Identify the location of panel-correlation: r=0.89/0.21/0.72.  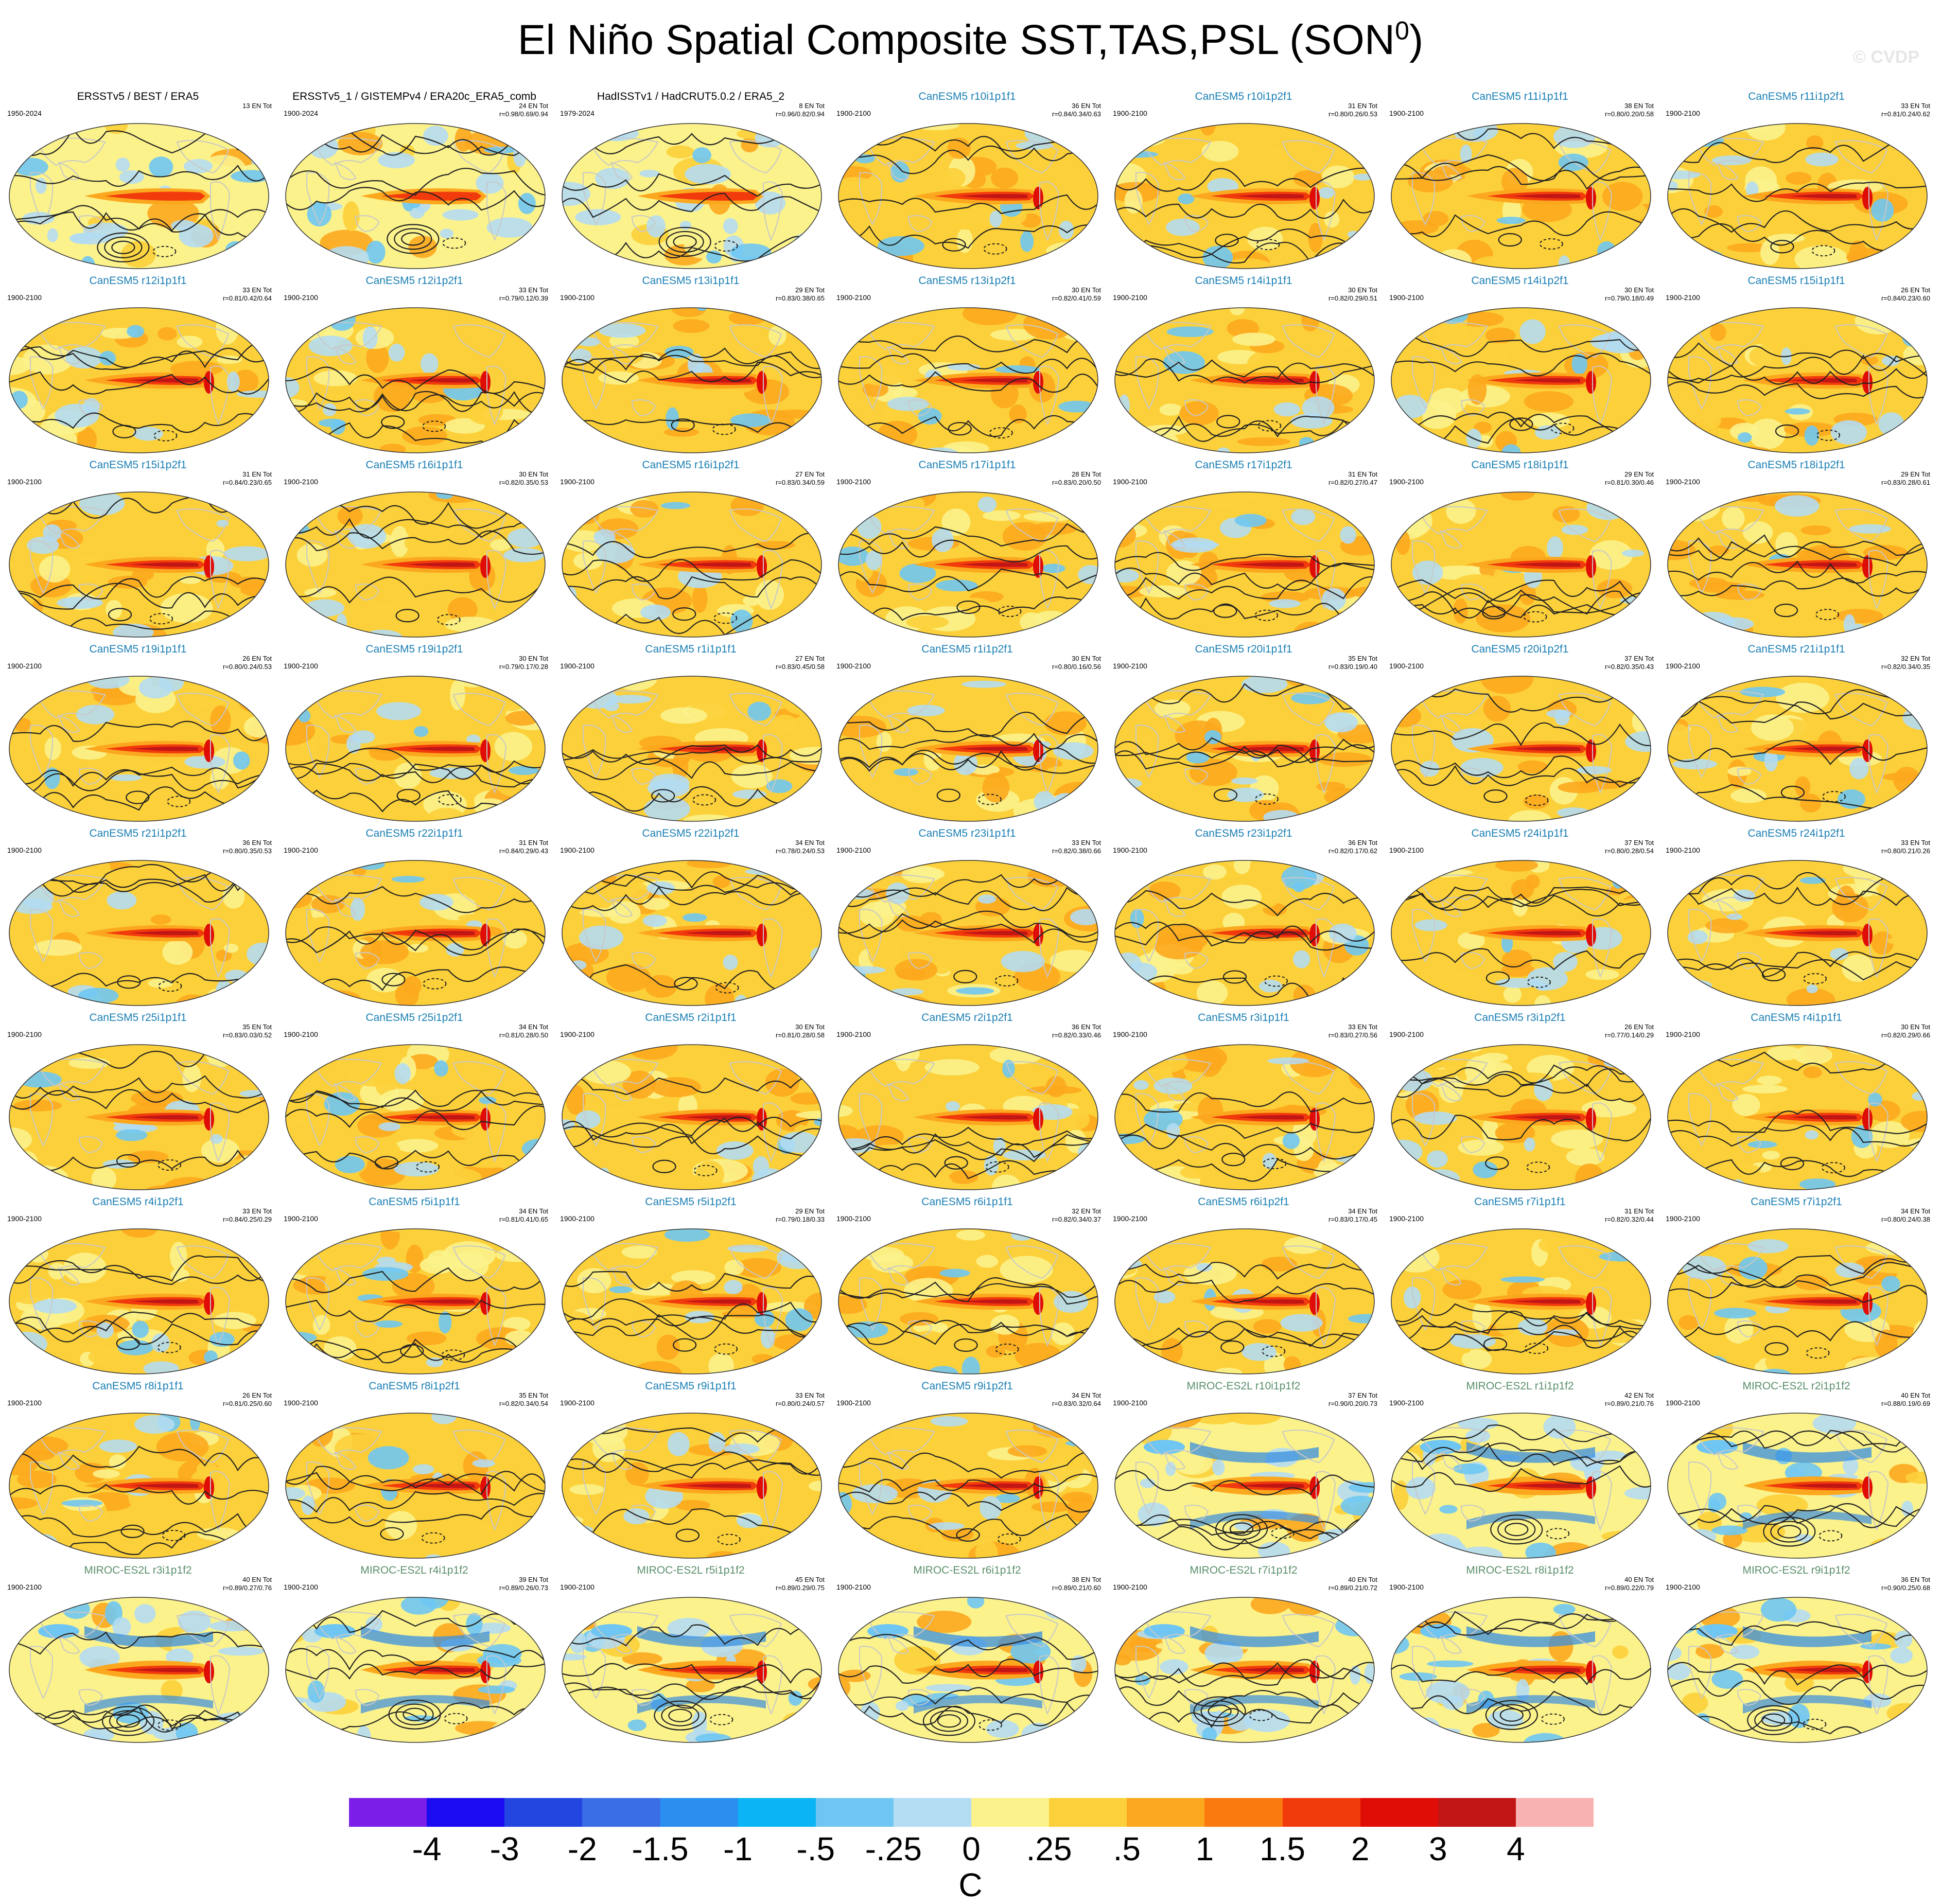
(1352, 1588).